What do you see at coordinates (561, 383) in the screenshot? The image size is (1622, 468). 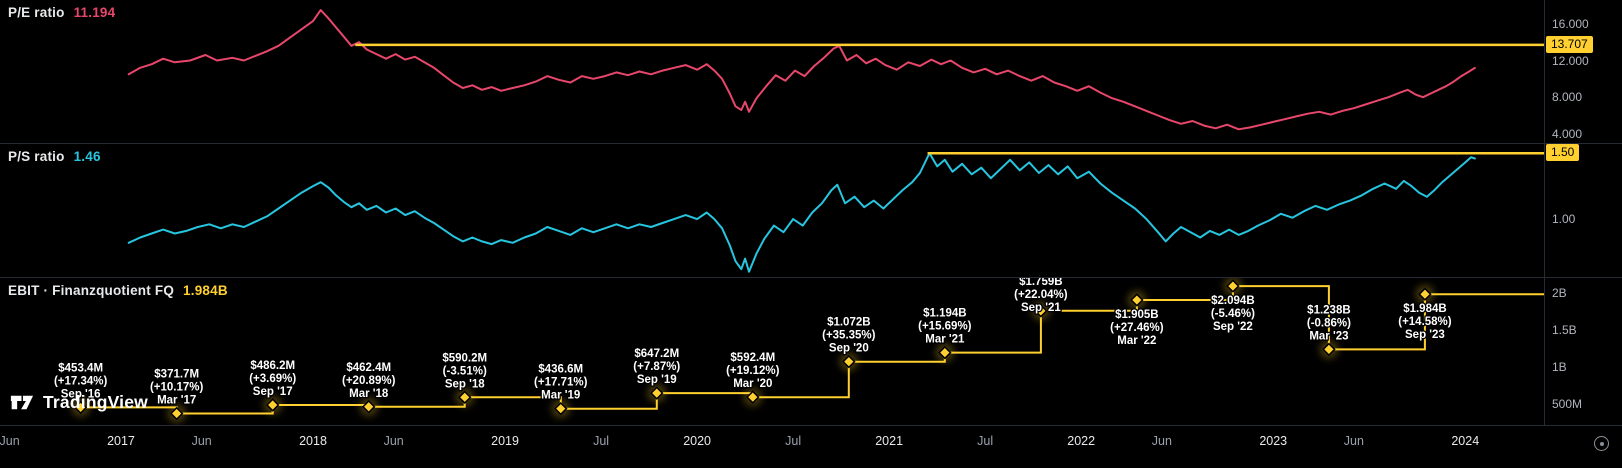 I see `ebit-label-change: (+17.71%)` at bounding box center [561, 383].